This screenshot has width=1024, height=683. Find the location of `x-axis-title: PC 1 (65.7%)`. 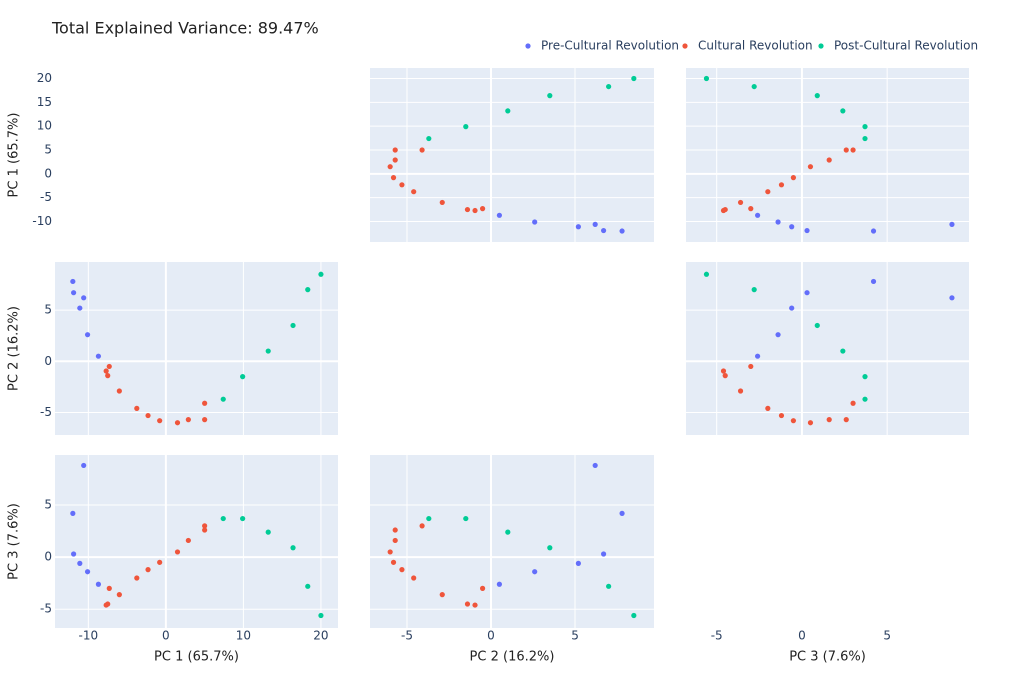

x-axis-title: PC 1 (65.7%) is located at coordinates (196, 657).